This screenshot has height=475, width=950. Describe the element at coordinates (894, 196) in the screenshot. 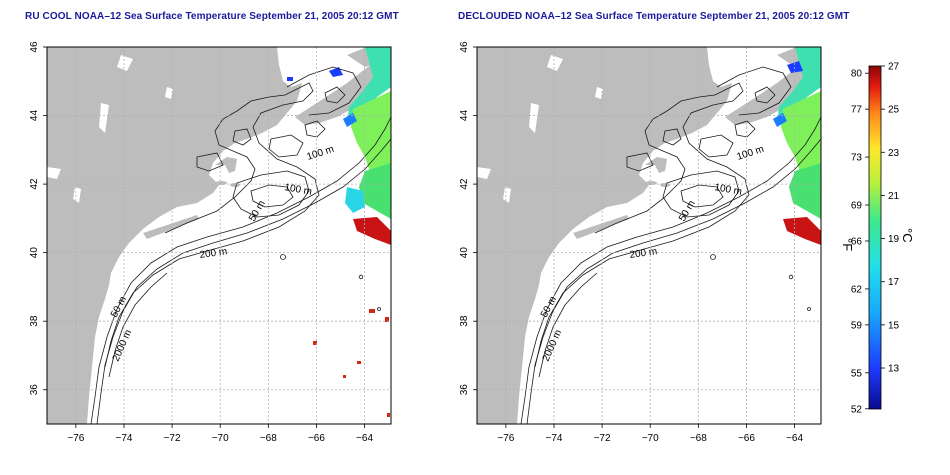

I see `colorbar-c-tick-label: 21` at that location.